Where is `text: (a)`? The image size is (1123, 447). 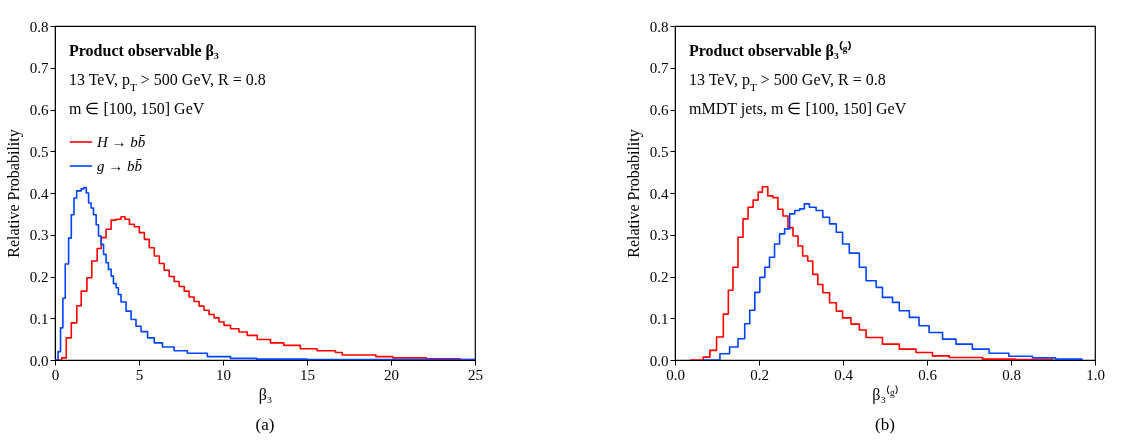
text: (a) is located at coordinates (265, 424).